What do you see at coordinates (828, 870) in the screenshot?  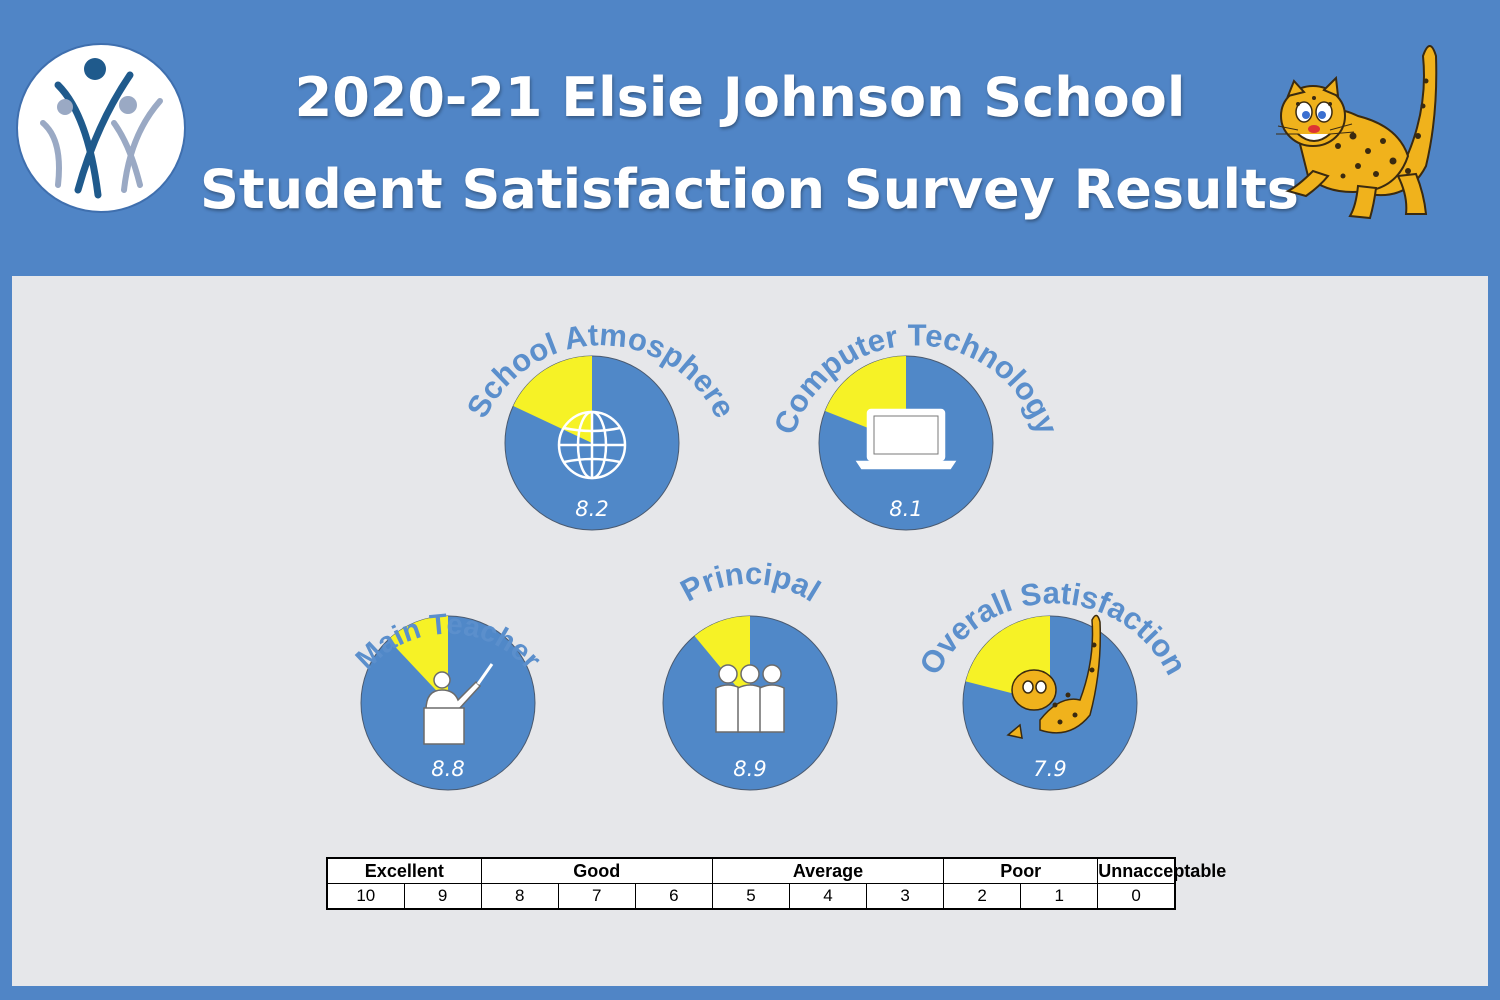 I see `scale-average: Average` at bounding box center [828, 870].